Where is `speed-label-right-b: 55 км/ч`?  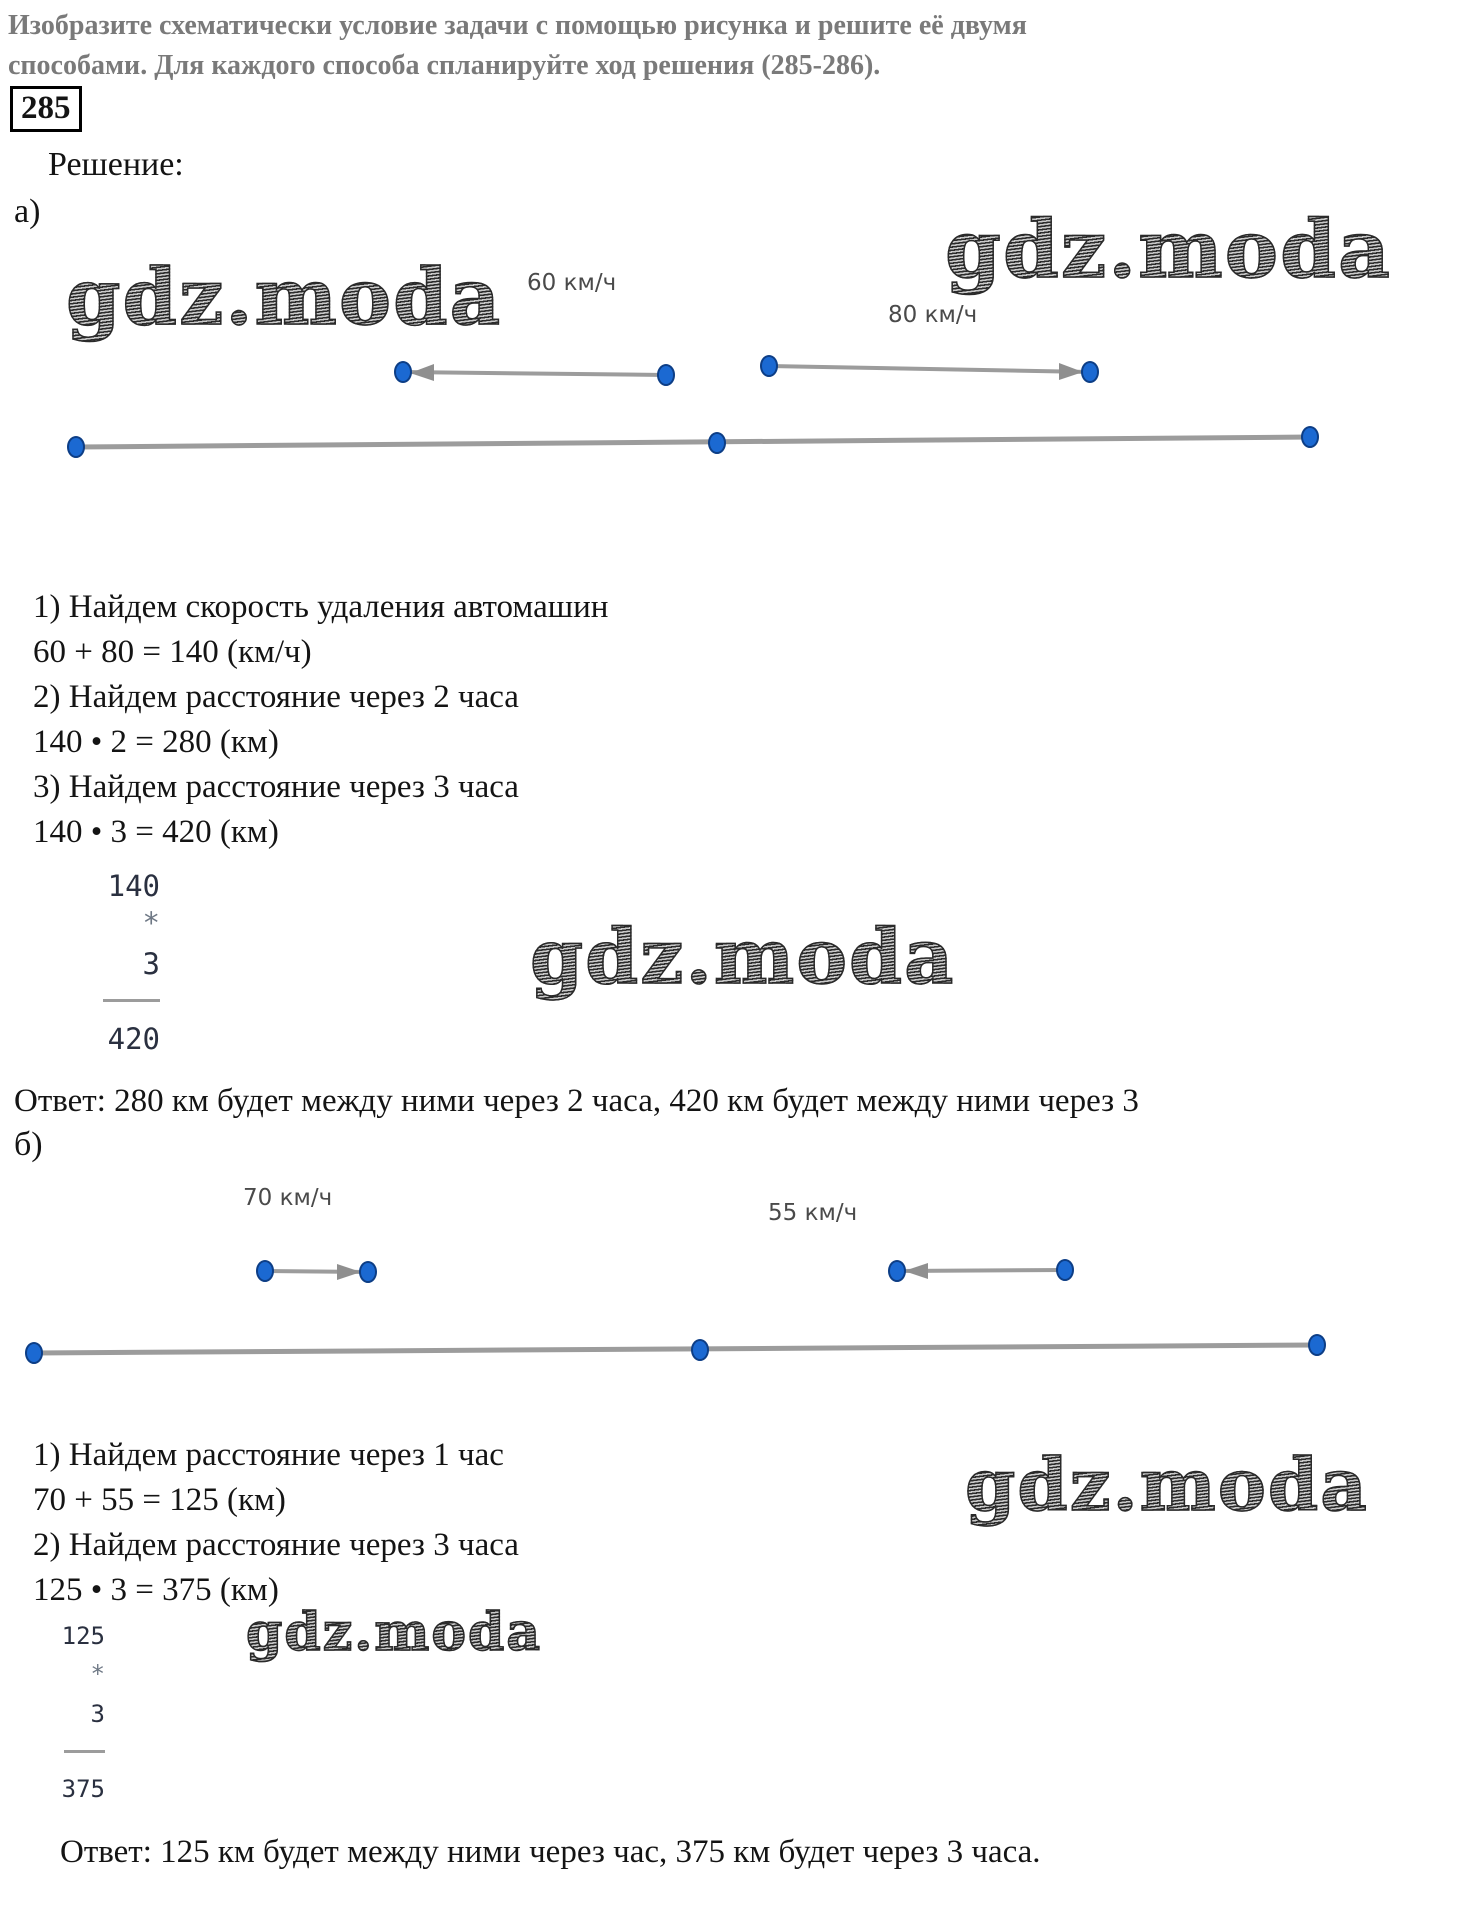 speed-label-right-b: 55 км/ч is located at coordinates (813, 1213).